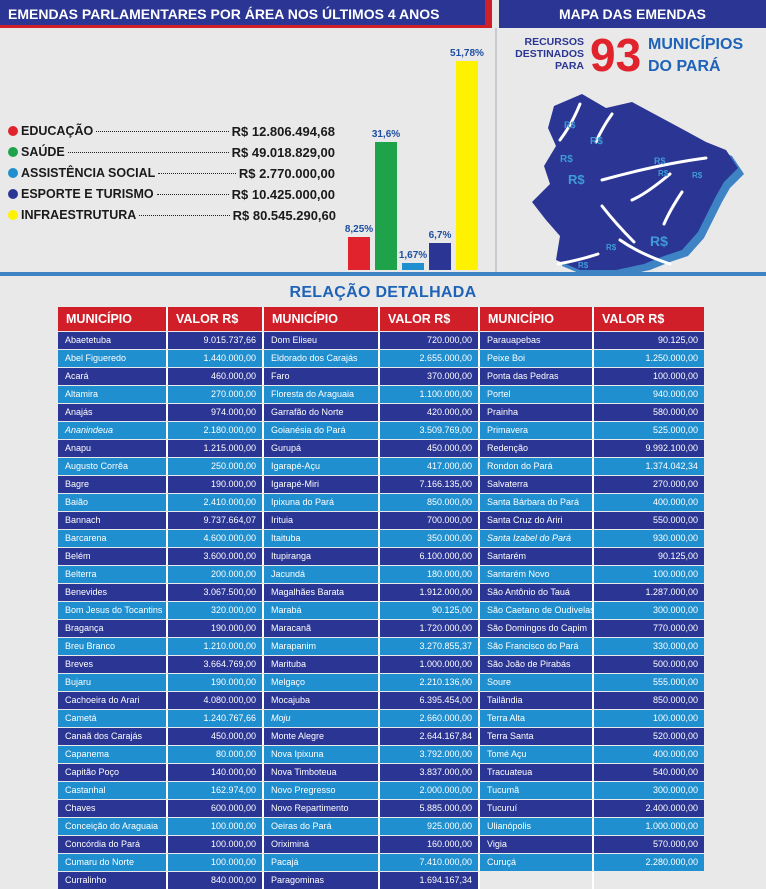 This screenshot has width=766, height=889. Describe the element at coordinates (537, 538) in the screenshot. I see `municipio-cell: Santa Izabel do Pará` at that location.